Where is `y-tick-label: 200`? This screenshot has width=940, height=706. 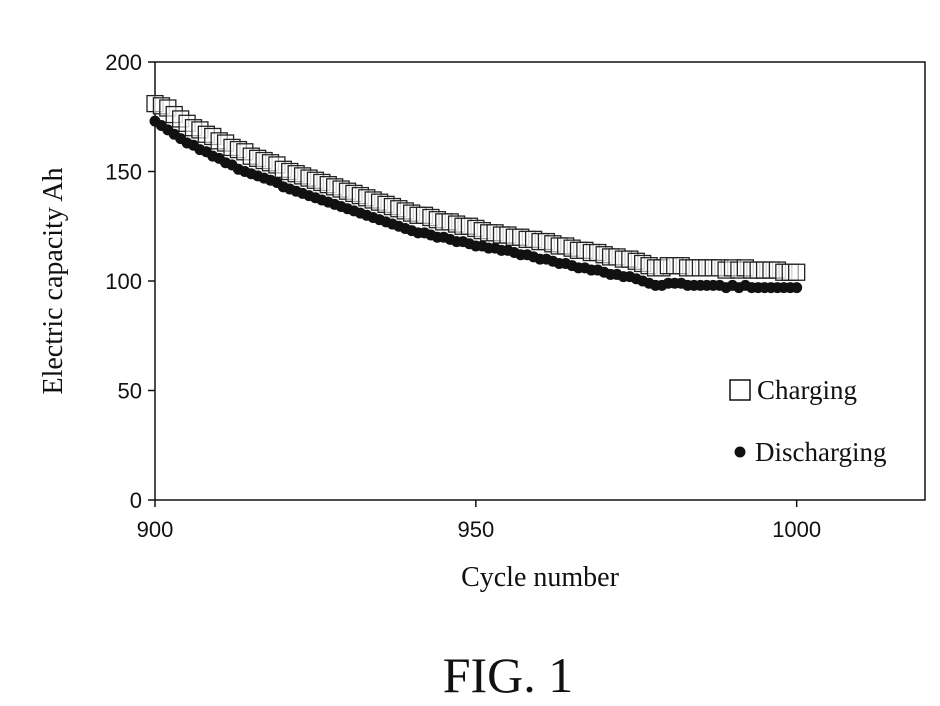
y-tick-label: 200 is located at coordinates (123, 62).